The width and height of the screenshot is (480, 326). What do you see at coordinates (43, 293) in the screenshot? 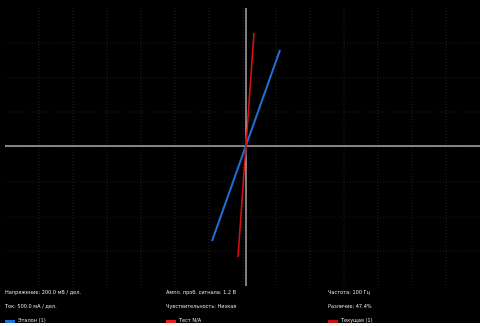
I see `voltage-scale-text: Напряжение: 200.0 мВ / дел.` at bounding box center [43, 293].